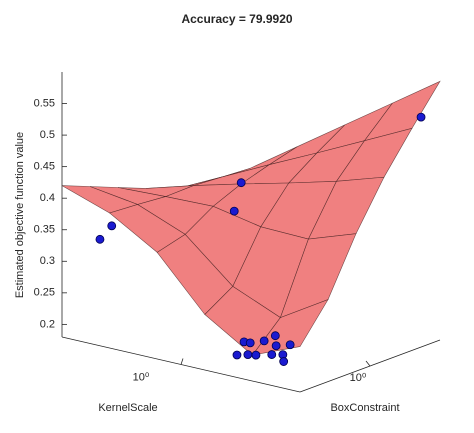 The image size is (474, 433). Describe the element at coordinates (47, 135) in the screenshot. I see `z-tick-label: 0.5` at that location.